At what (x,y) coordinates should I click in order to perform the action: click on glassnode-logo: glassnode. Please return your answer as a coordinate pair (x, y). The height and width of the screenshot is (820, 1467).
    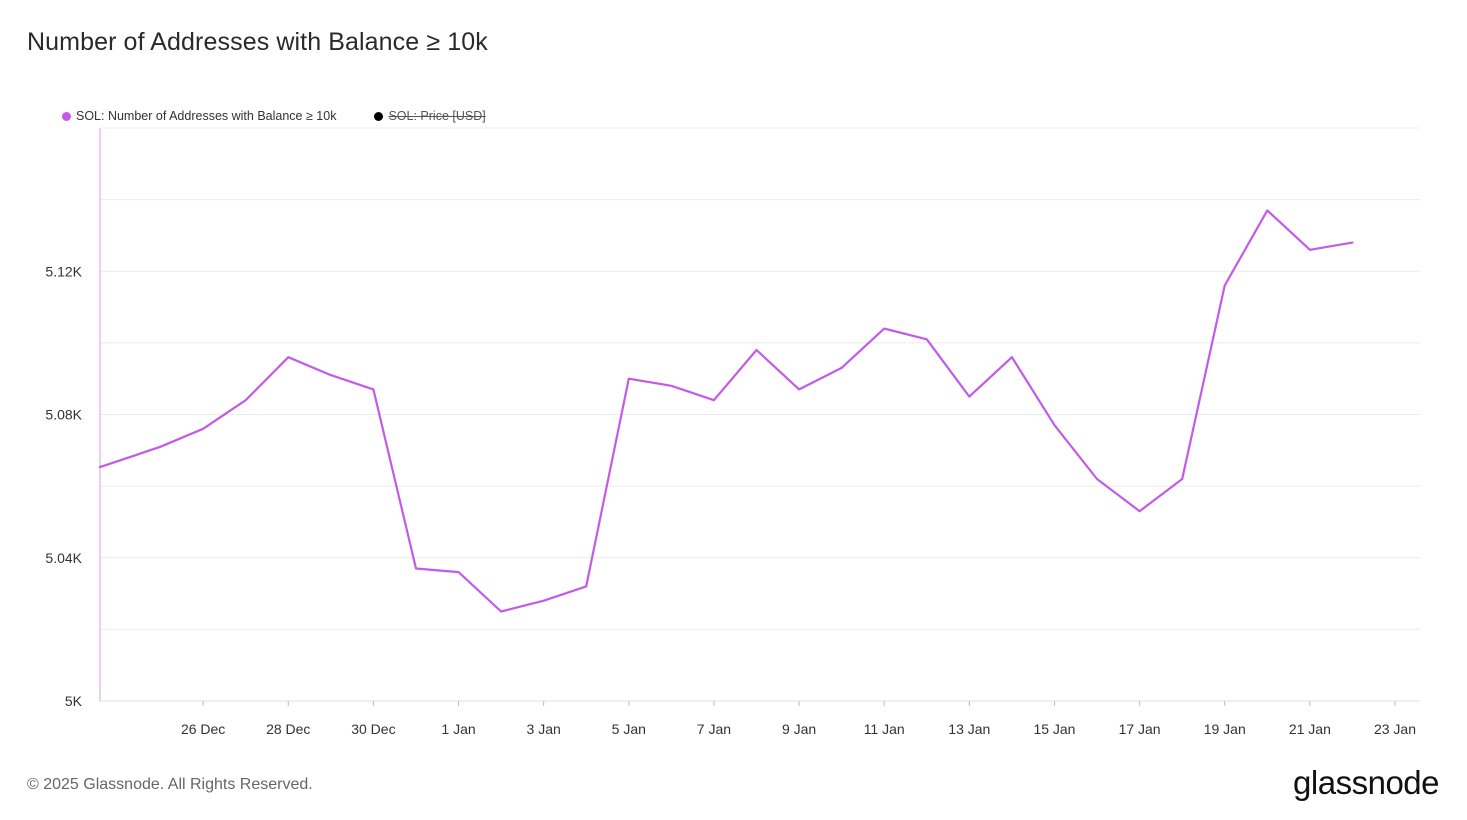
    Looking at the image, I should click on (1366, 782).